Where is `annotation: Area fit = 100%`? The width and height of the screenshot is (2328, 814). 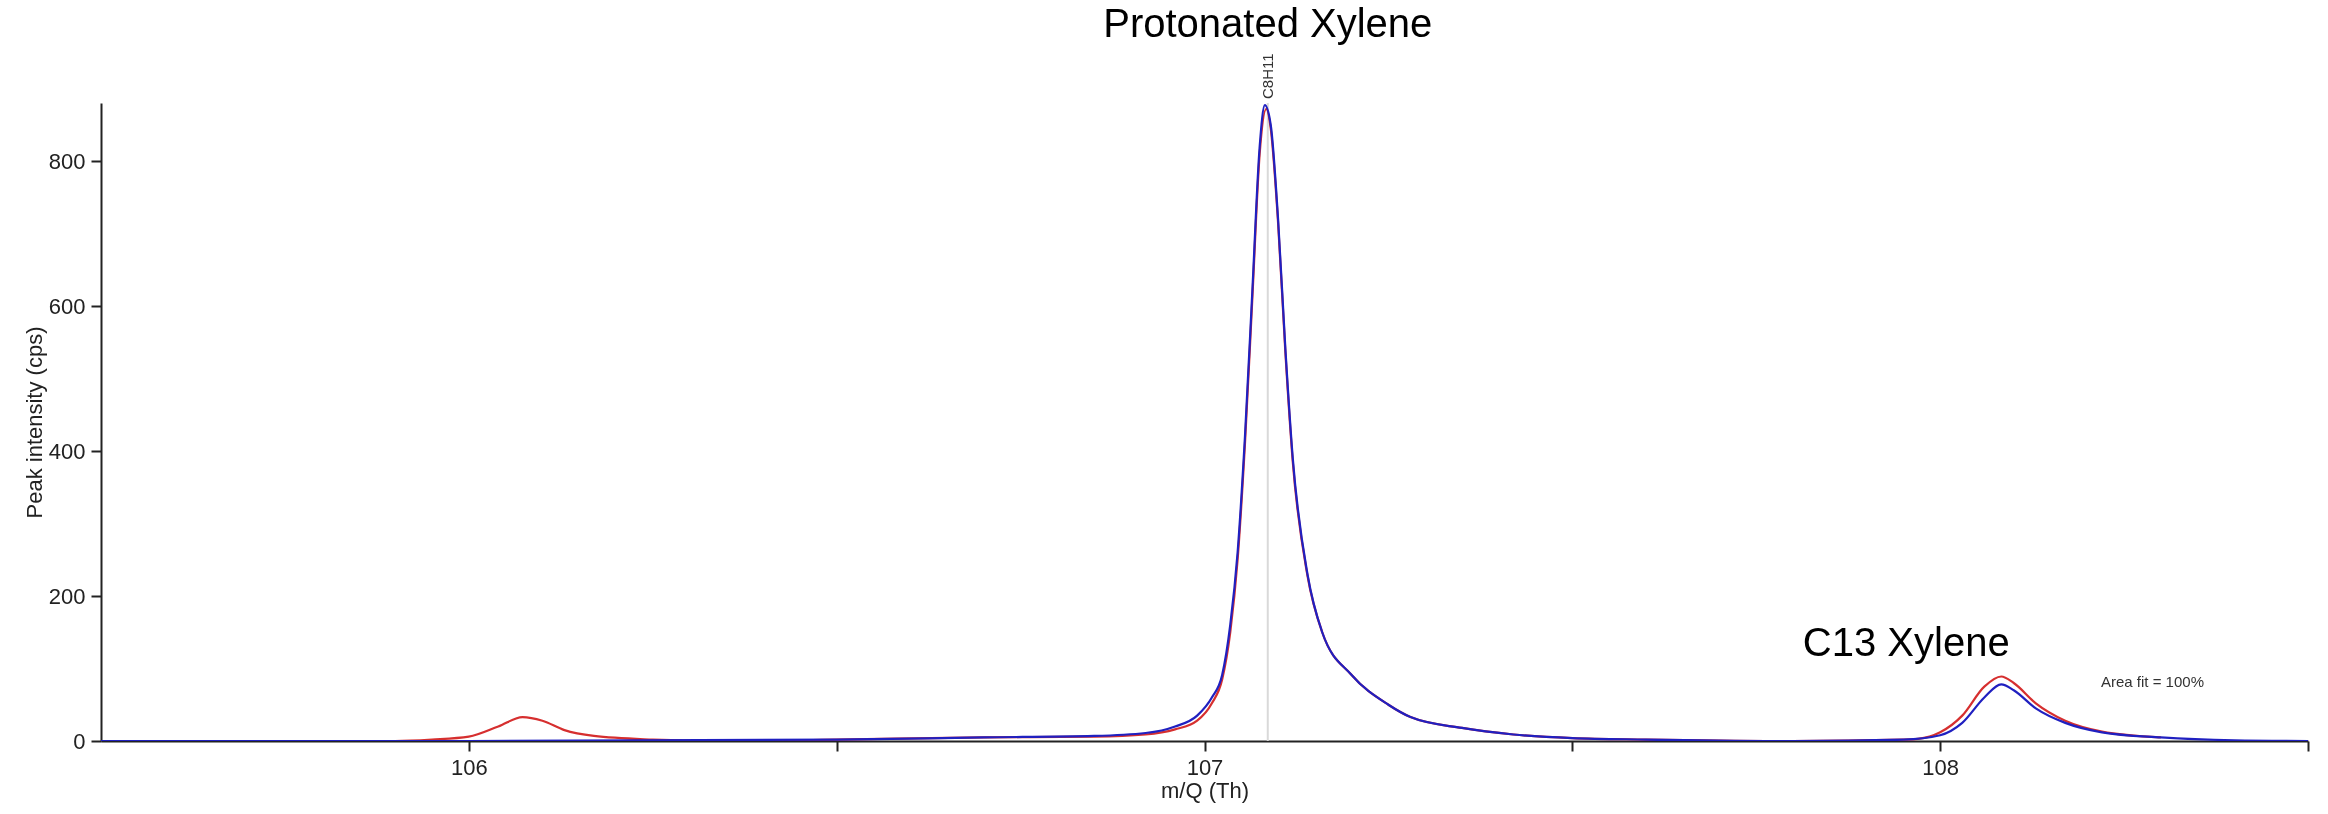
annotation: Area fit = 100% is located at coordinates (2152, 681).